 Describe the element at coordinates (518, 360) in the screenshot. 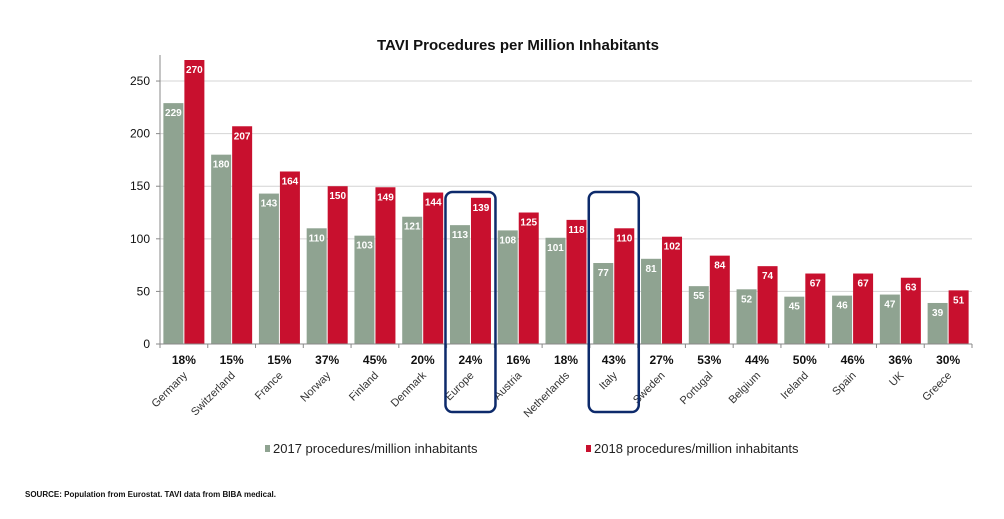

I see `growth-label: 16%` at that location.